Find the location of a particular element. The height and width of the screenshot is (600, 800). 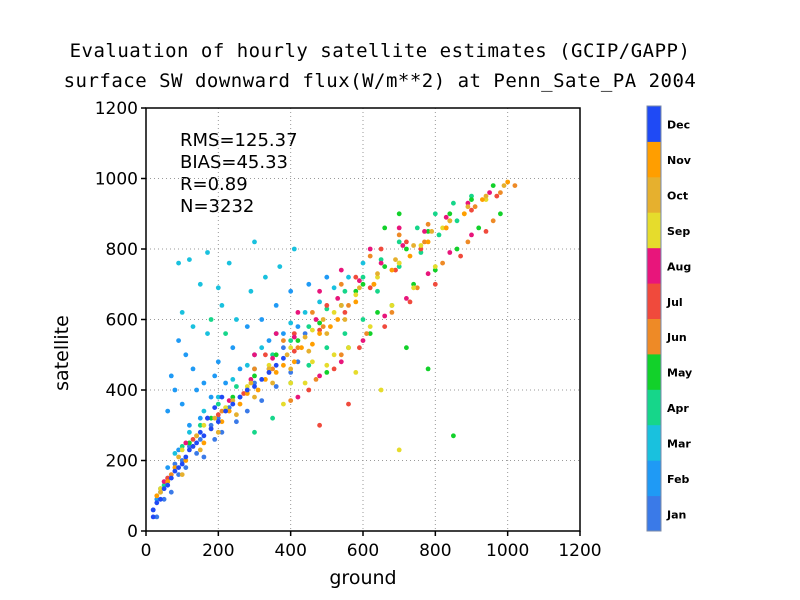

colorbar-label: Mar is located at coordinates (679, 444).